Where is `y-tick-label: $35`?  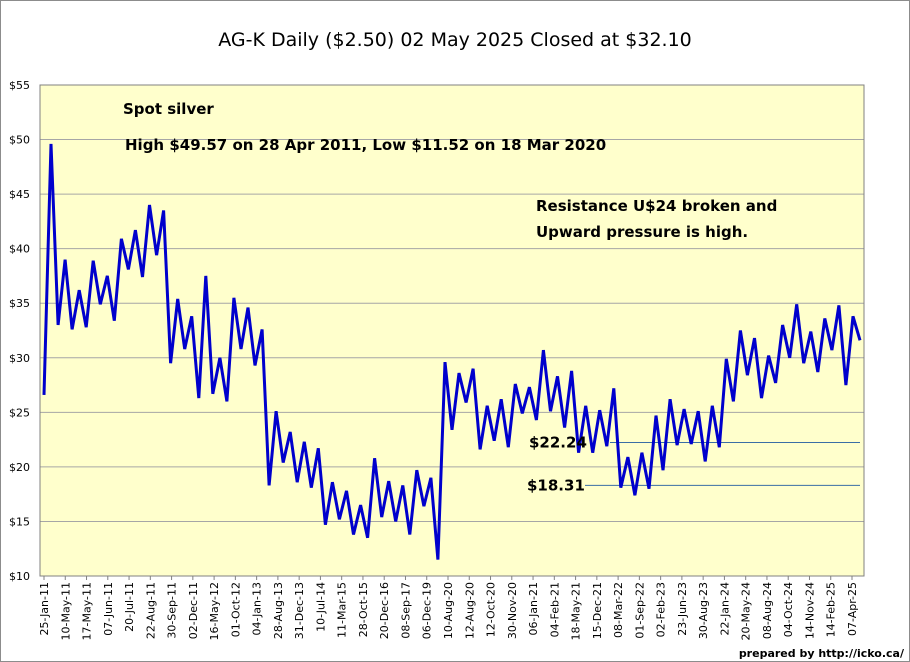
y-tick-label: $35 is located at coordinates (19, 303).